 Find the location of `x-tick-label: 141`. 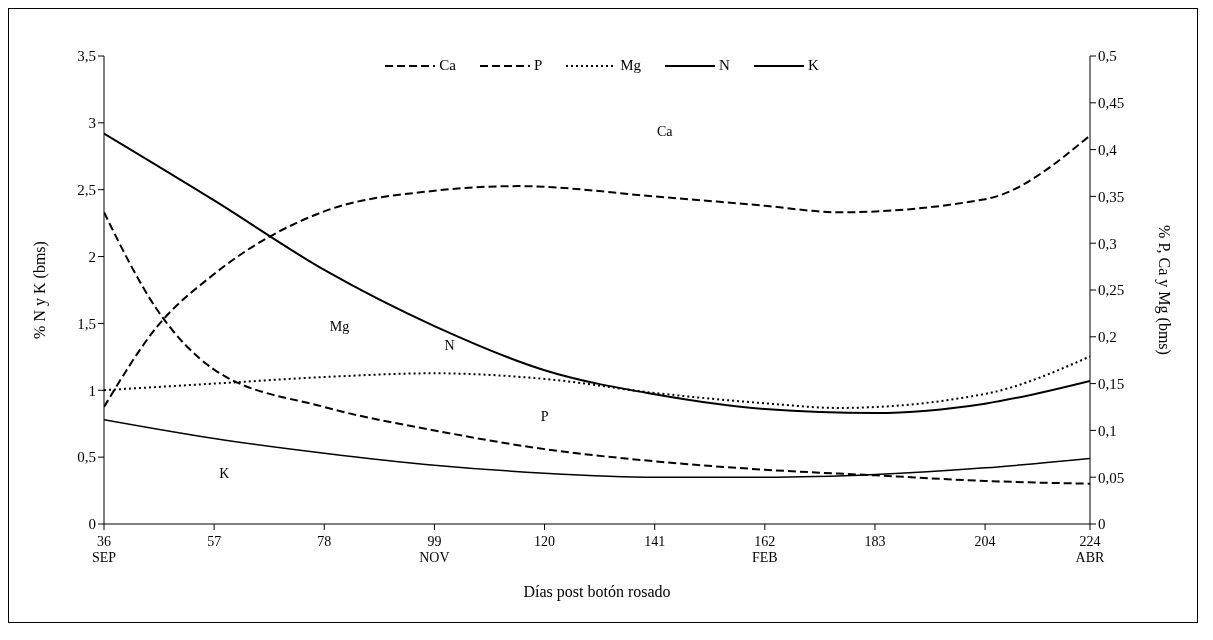

x-tick-label: 141 is located at coordinates (655, 541).